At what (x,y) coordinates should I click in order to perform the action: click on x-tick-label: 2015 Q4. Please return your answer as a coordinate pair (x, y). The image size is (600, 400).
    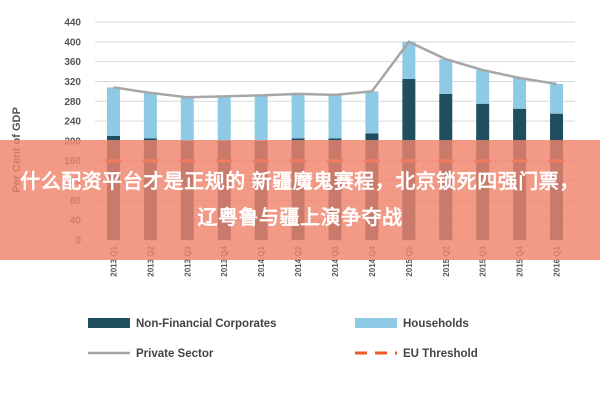
    Looking at the image, I should click on (520, 260).